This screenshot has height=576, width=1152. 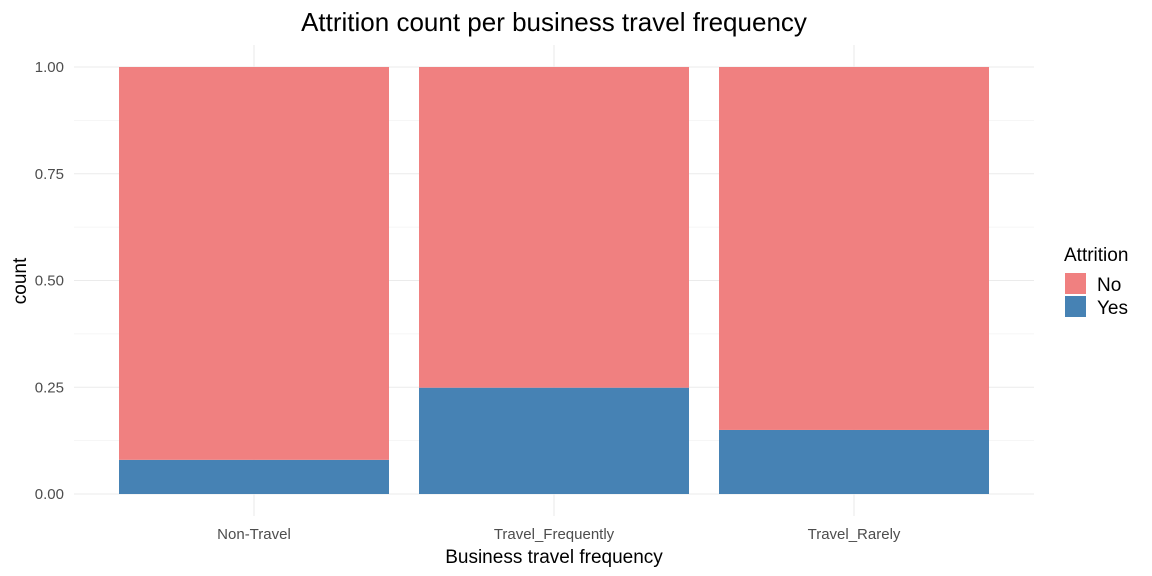 I want to click on y-tick-label: 0.75, so click(x=49, y=174).